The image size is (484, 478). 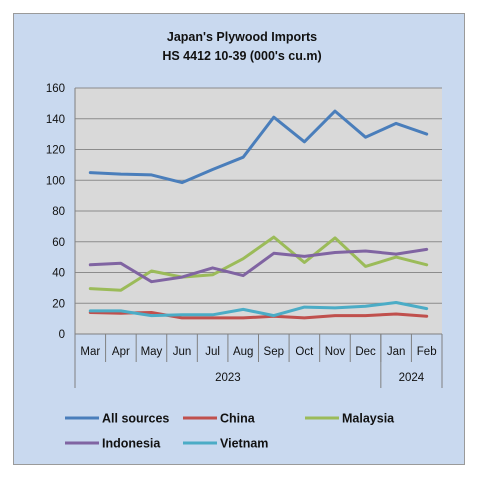 What do you see at coordinates (152, 352) in the screenshot?
I see `x-tick-label: May` at bounding box center [152, 352].